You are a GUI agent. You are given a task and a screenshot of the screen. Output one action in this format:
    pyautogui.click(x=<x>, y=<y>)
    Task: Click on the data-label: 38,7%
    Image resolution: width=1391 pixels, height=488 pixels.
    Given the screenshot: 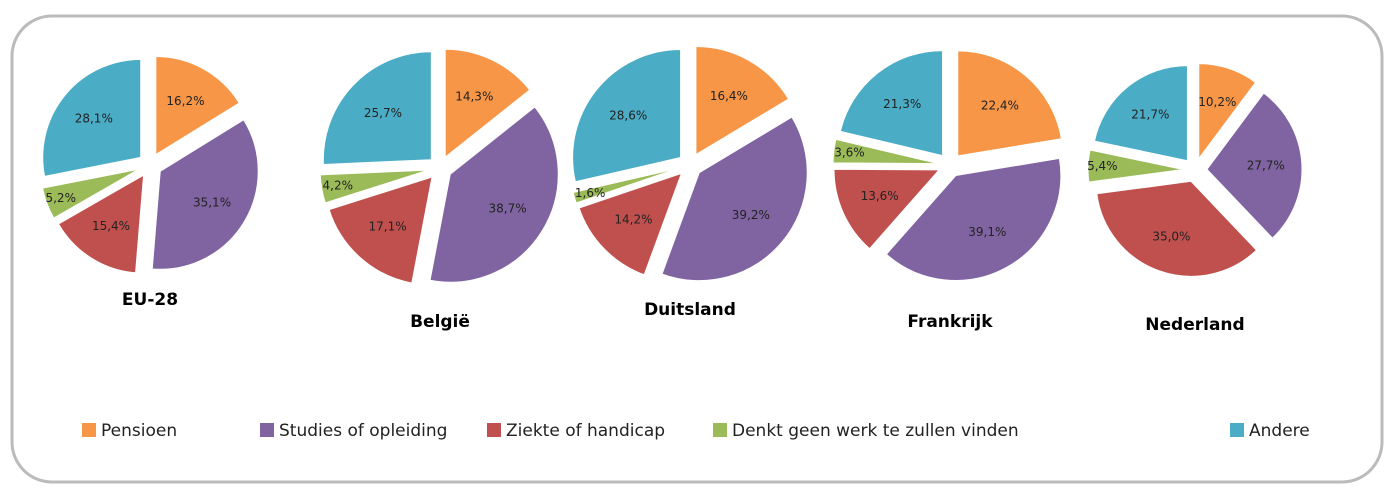 What is the action you would take?
    pyautogui.click(x=508, y=208)
    